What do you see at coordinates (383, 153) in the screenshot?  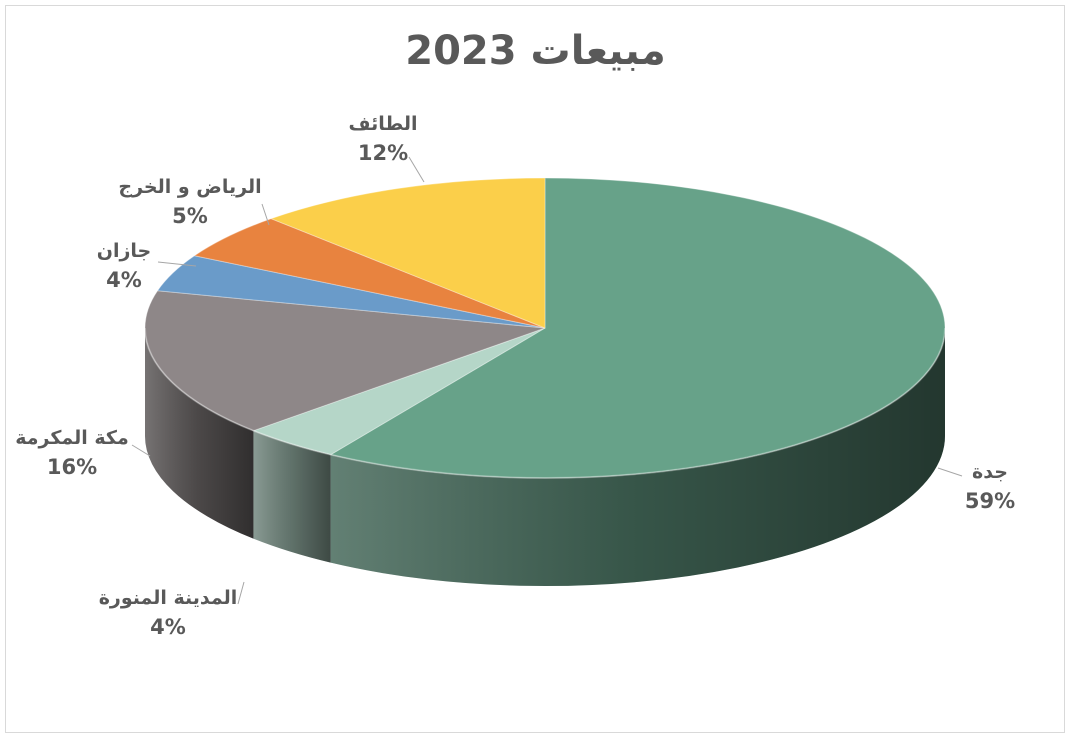 I see `slice-percent-5: 12%` at bounding box center [383, 153].